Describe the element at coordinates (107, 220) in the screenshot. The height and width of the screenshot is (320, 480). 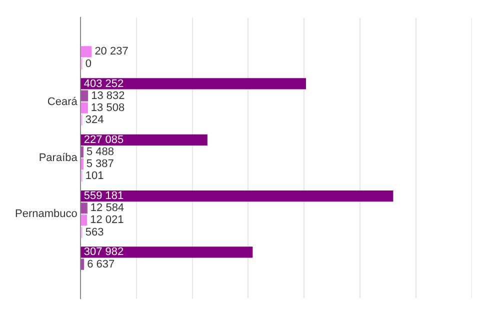
I see `data-label: 12 021` at that location.